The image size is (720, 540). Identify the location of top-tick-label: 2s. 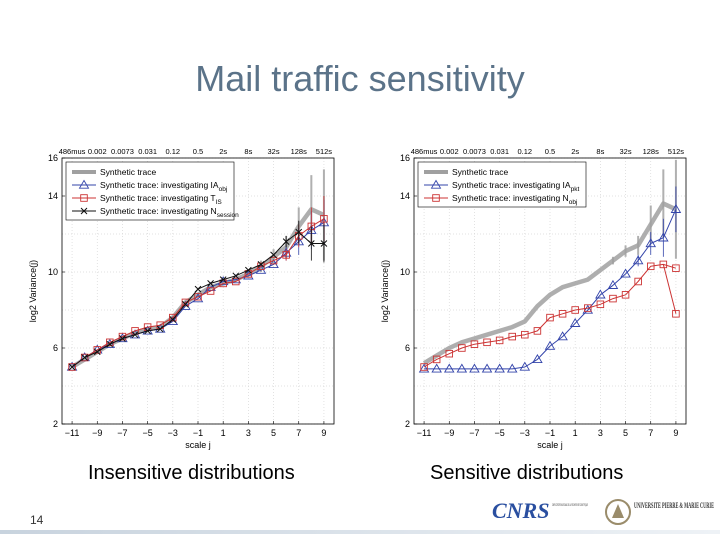
(575, 151).